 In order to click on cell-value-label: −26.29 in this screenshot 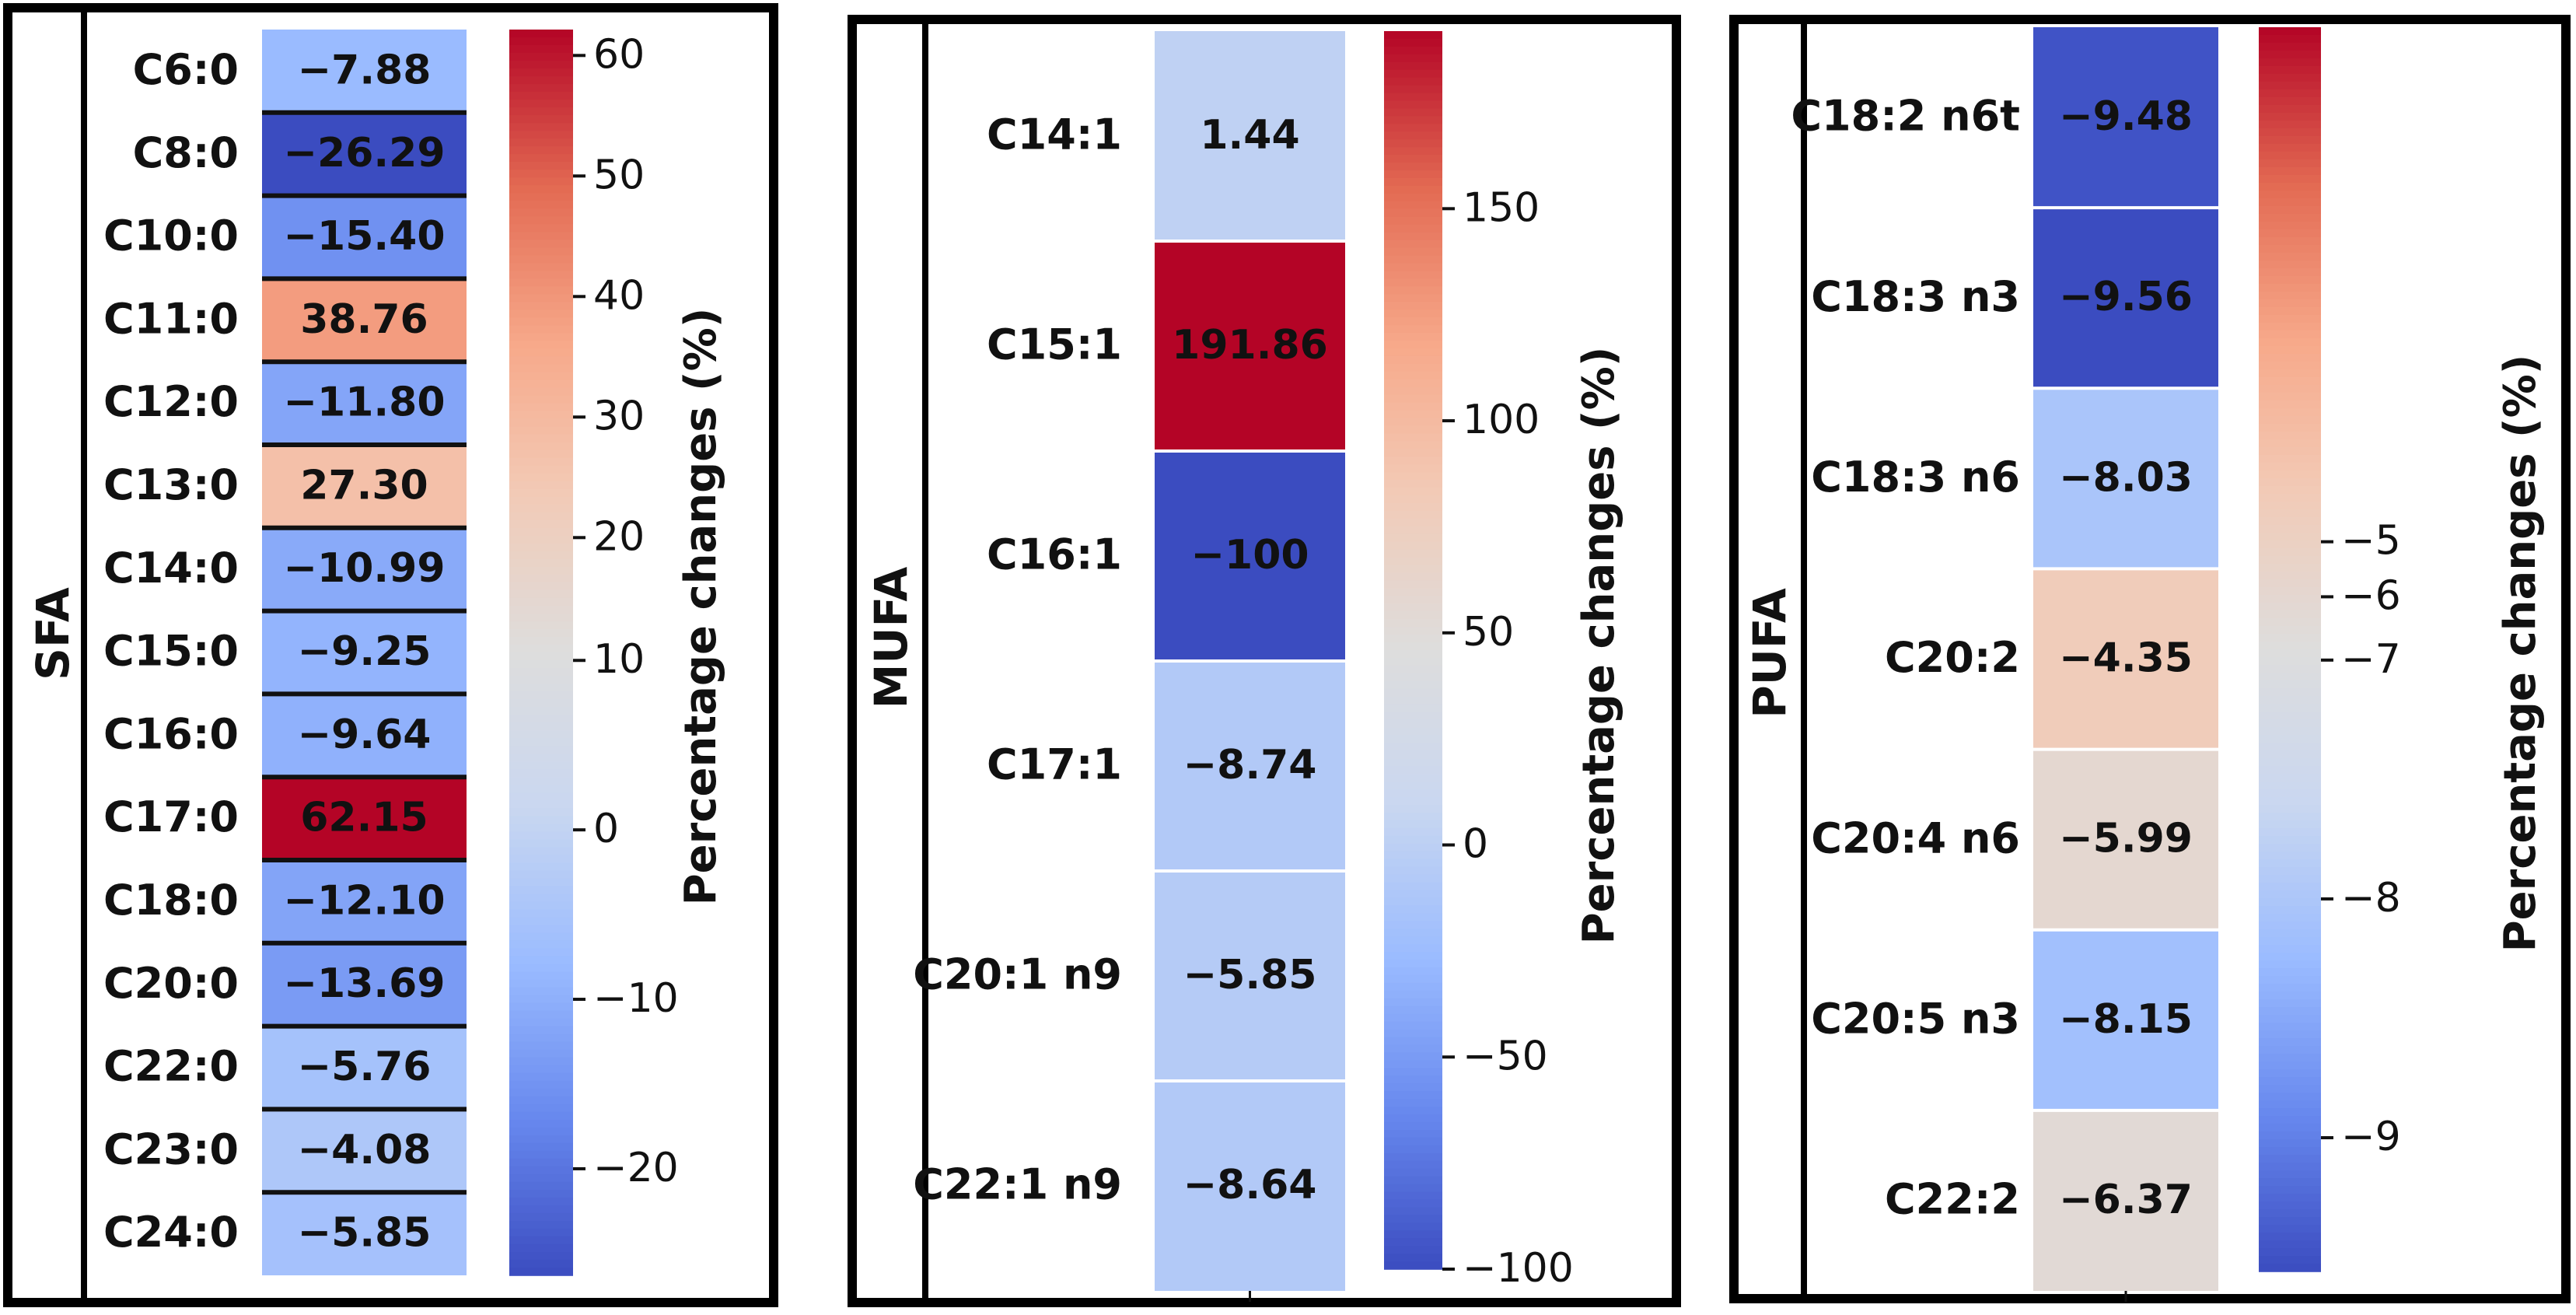, I will do `click(364, 153)`.